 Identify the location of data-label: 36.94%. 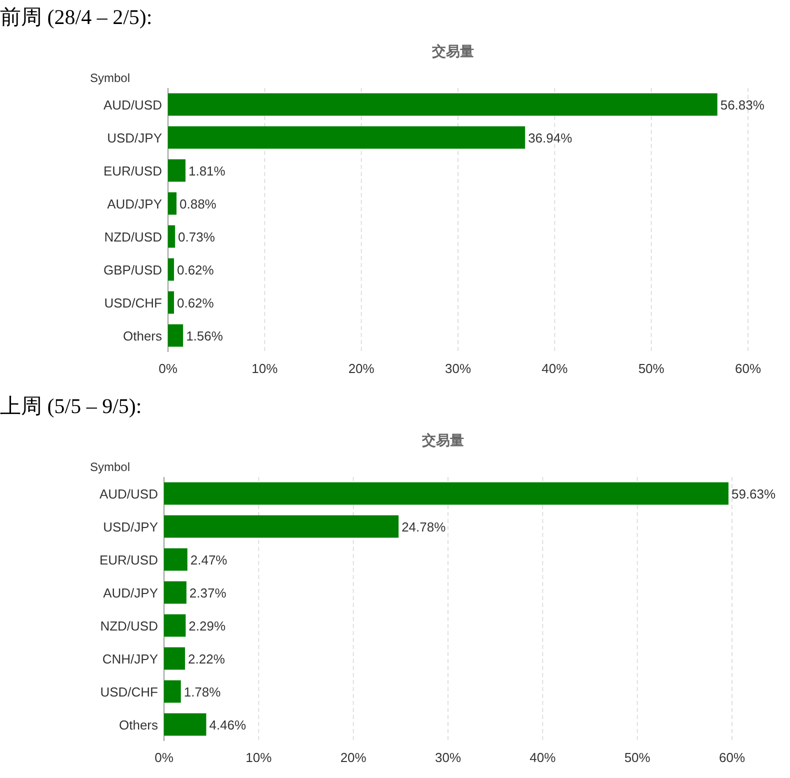
(550, 138).